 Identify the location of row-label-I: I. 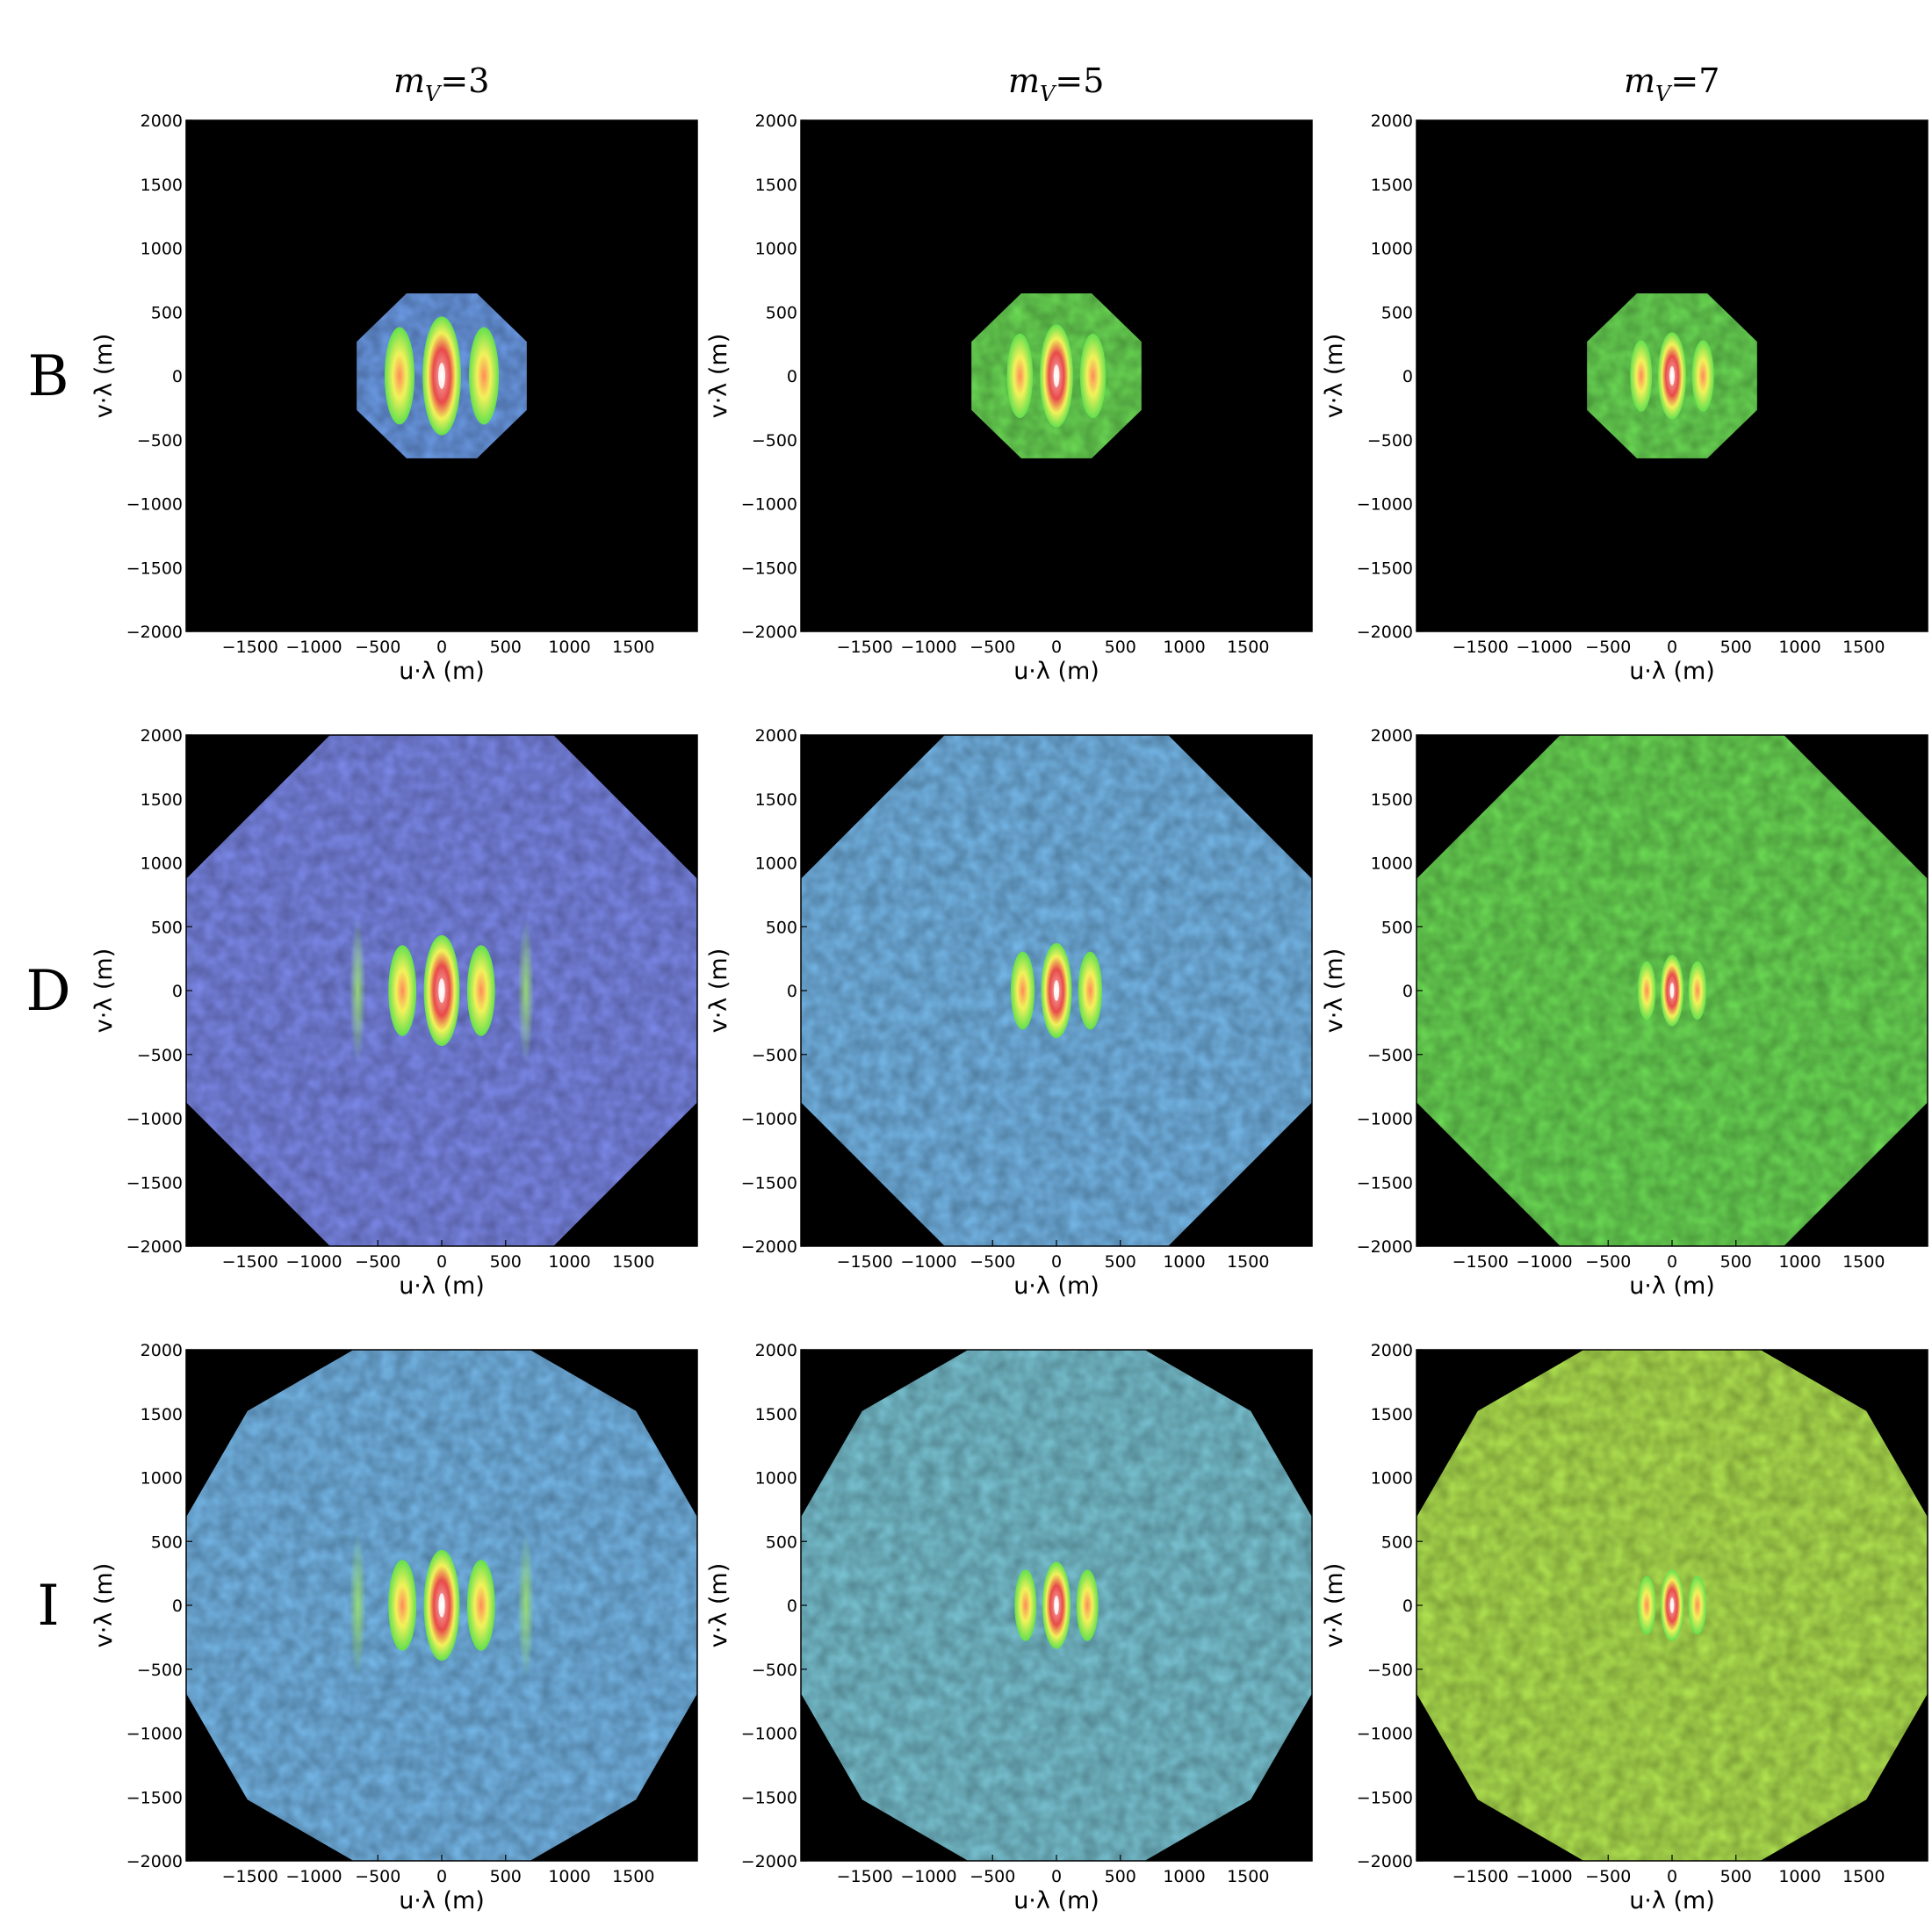
(48, 1607).